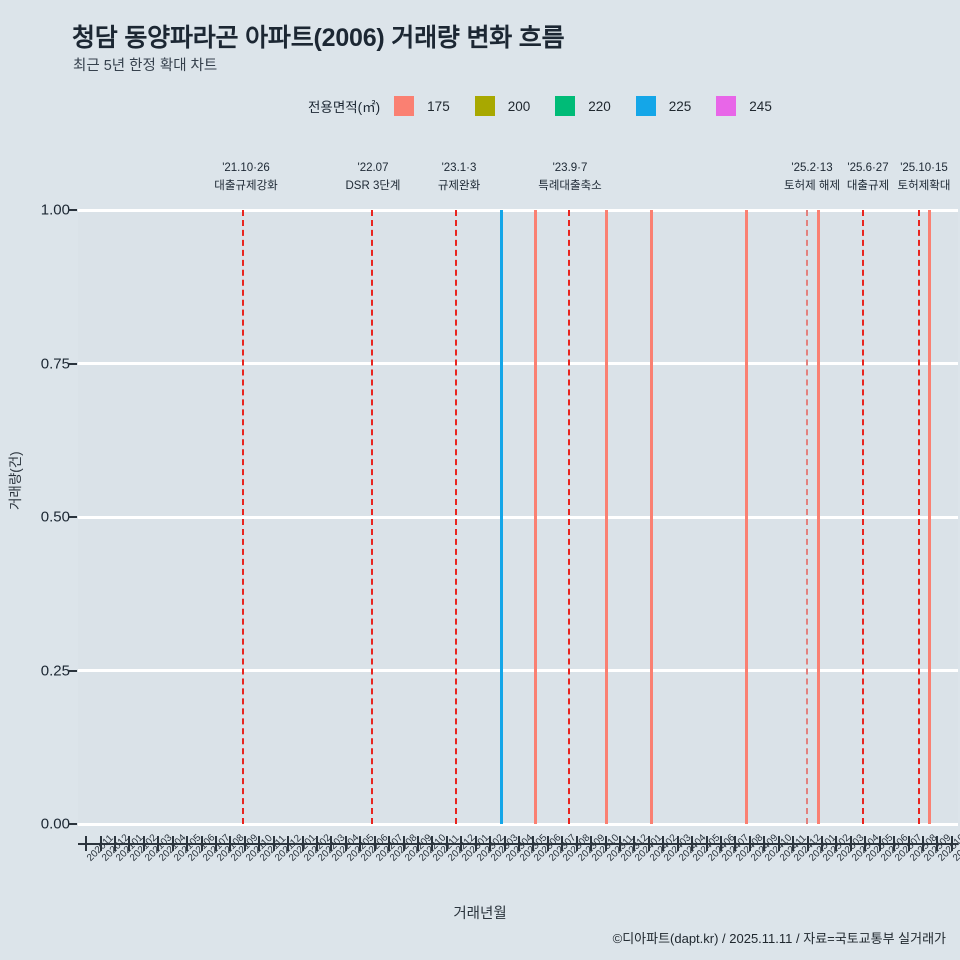  Describe the element at coordinates (438, 106) in the screenshot. I see `legend-item-label: 175` at that location.